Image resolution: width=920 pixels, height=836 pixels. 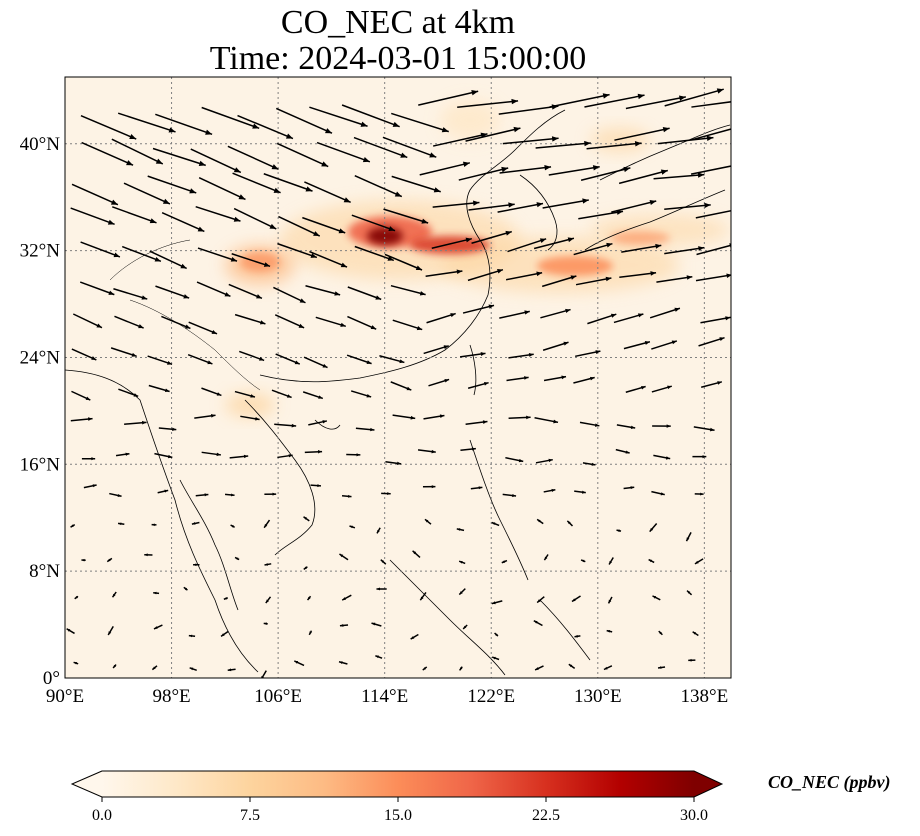 I want to click on lat-tick-label: 8°N, so click(x=44, y=571).